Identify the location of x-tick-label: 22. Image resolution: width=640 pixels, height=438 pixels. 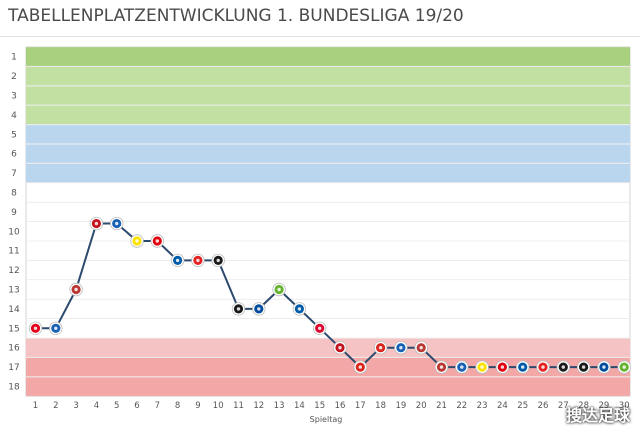
(461, 406).